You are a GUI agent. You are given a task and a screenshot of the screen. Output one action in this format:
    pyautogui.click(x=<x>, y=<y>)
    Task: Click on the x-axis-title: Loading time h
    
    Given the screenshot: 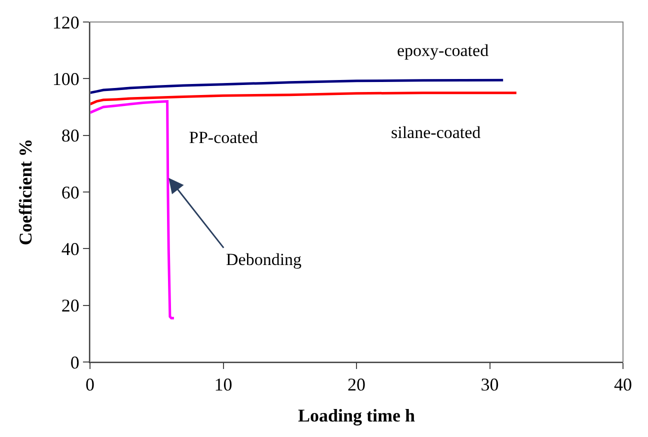 What is the action you would take?
    pyautogui.click(x=357, y=416)
    